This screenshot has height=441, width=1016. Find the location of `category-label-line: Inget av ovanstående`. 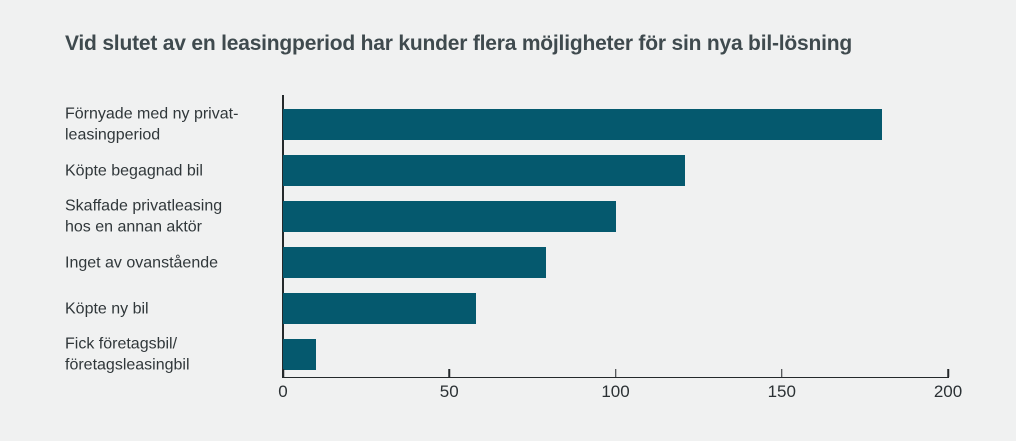

category-label-line: Inget av ovanstående is located at coordinates (142, 262).